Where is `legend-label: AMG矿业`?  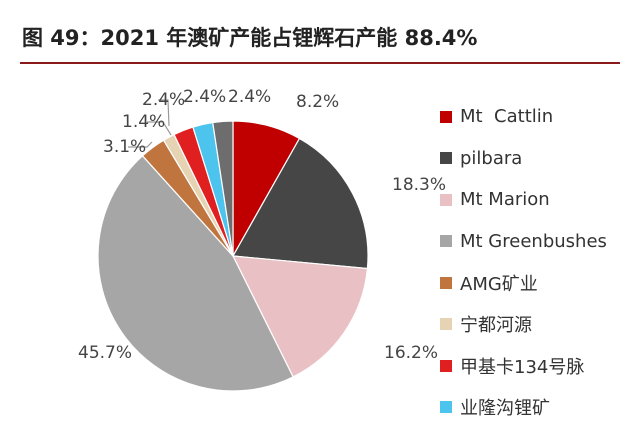 legend-label: AMG矿业 is located at coordinates (499, 284).